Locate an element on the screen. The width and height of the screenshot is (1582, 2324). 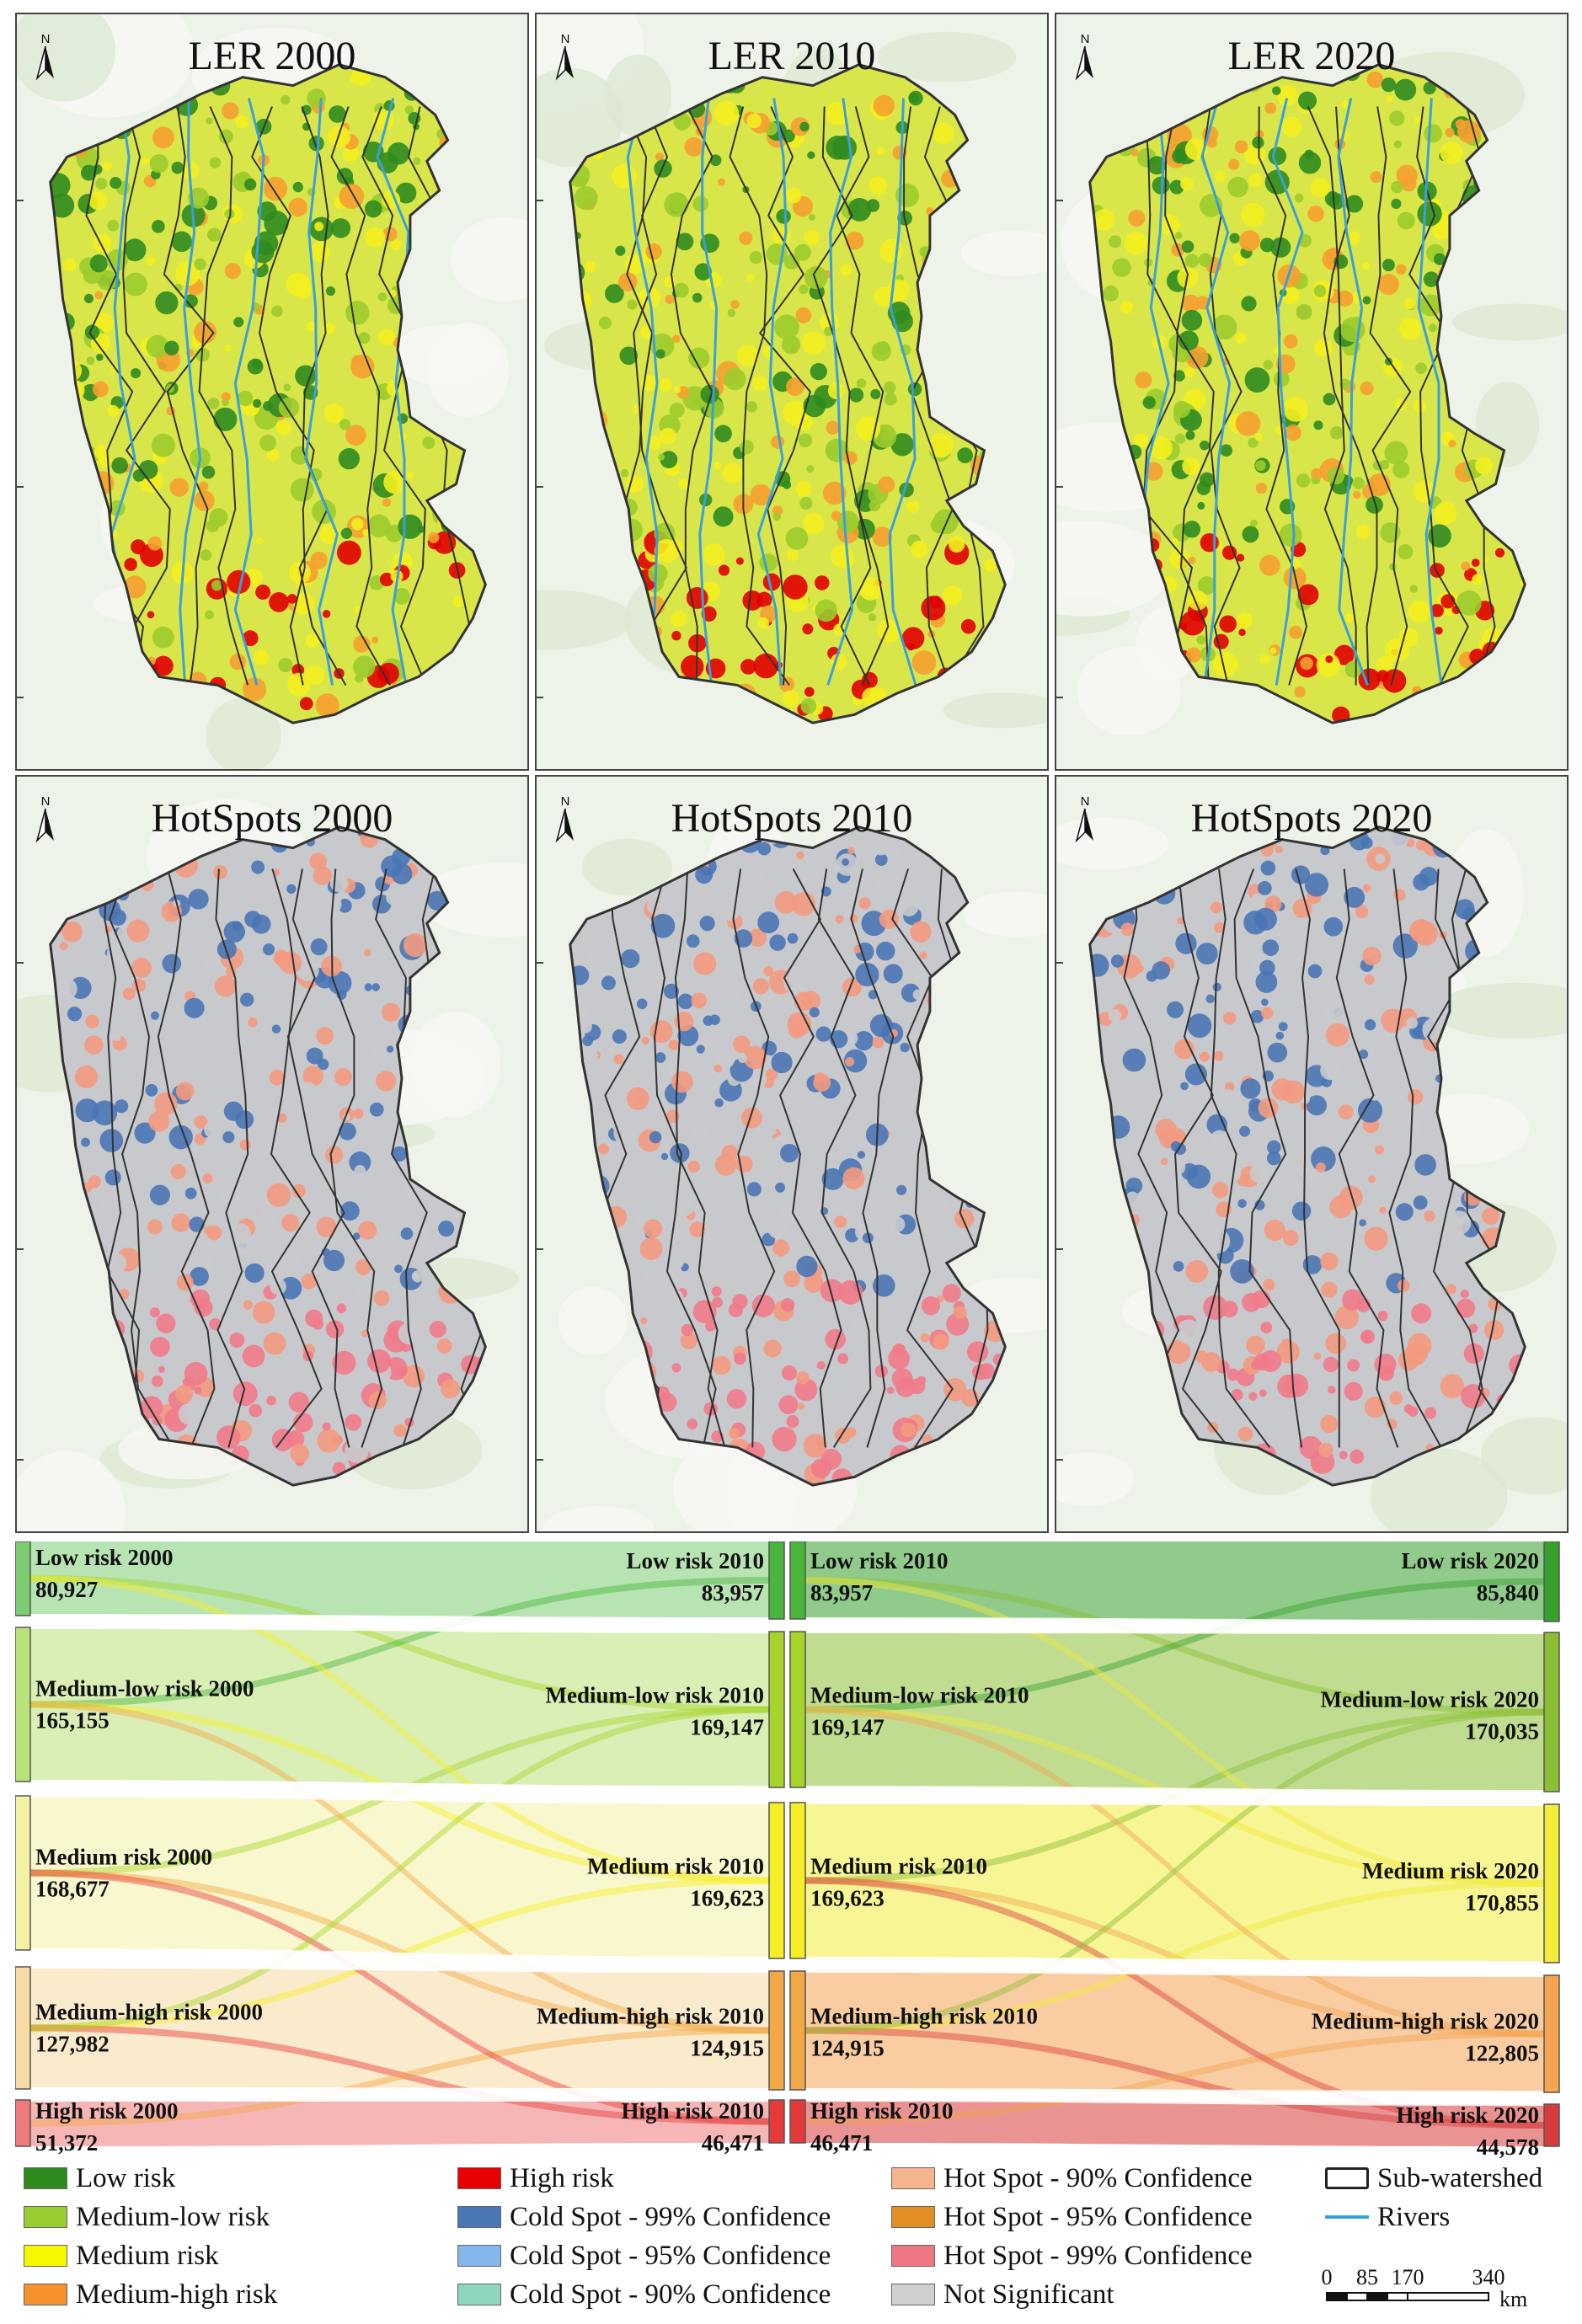
legend-item: Cold Spot - 90% Confidence is located at coordinates (644, 2294).